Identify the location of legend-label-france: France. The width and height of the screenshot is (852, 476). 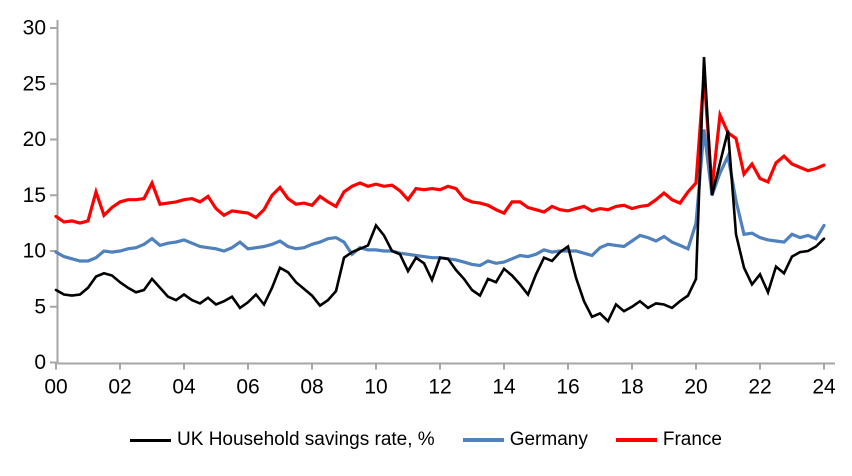
(692, 439).